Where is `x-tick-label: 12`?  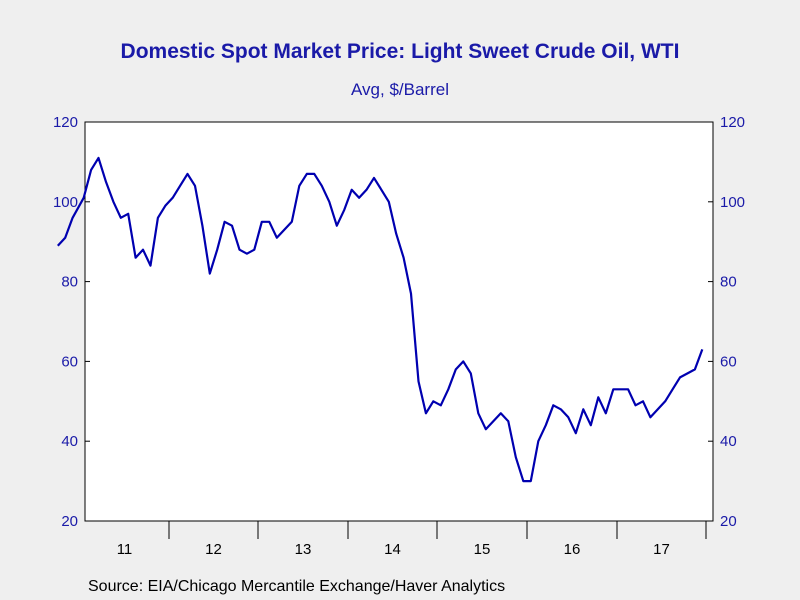
x-tick-label: 12 is located at coordinates (213, 549).